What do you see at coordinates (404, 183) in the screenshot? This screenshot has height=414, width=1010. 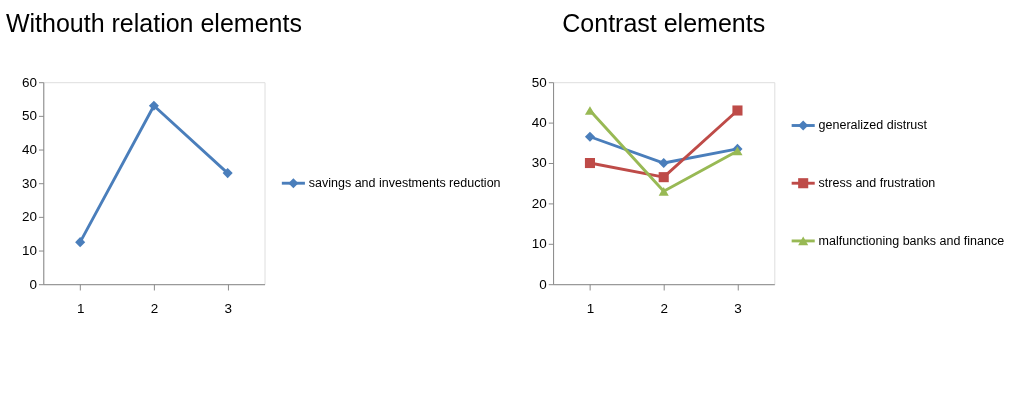 I see `legend-label: savings and investments reduction` at bounding box center [404, 183].